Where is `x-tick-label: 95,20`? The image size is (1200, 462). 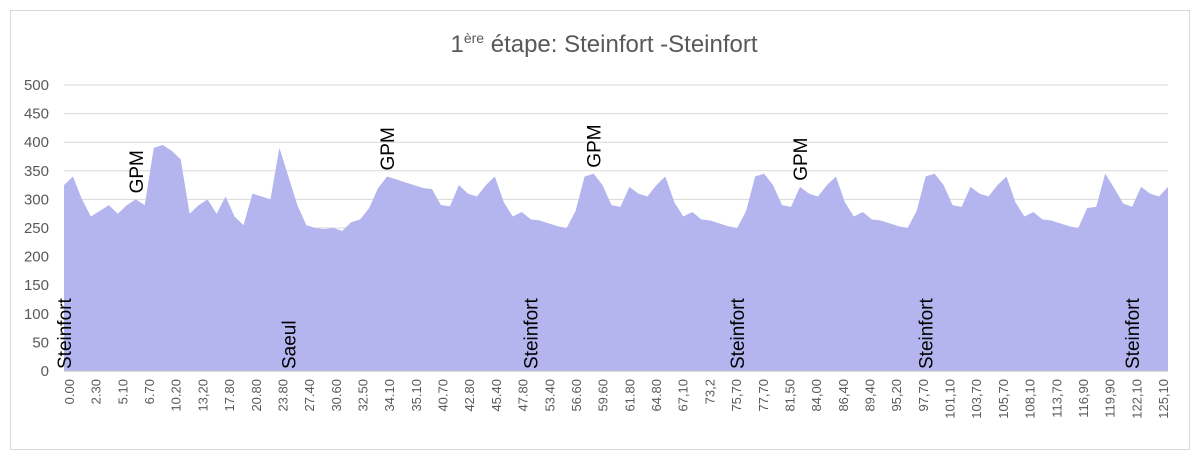
x-tick-label: 95,20 is located at coordinates (896, 395).